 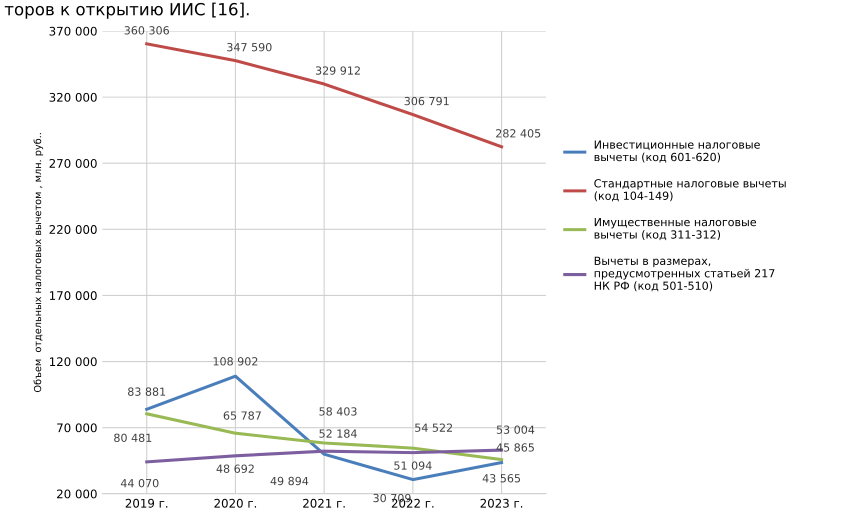 I want to click on data-label: 52 184, so click(x=338, y=433).